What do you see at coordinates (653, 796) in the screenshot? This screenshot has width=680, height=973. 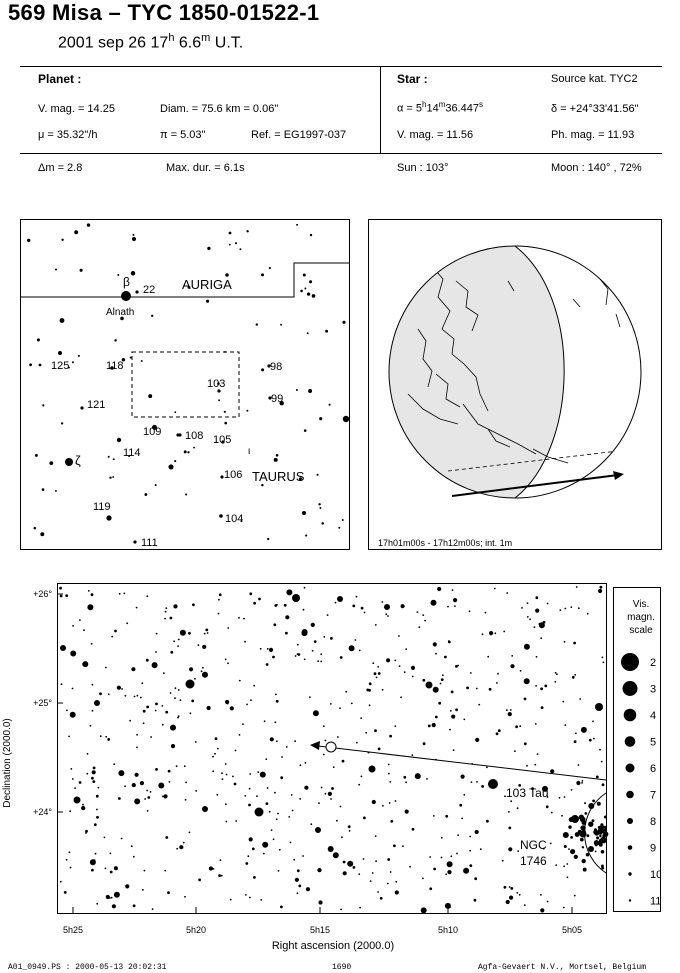 I see `legend-label-mag-7: 7` at bounding box center [653, 796].